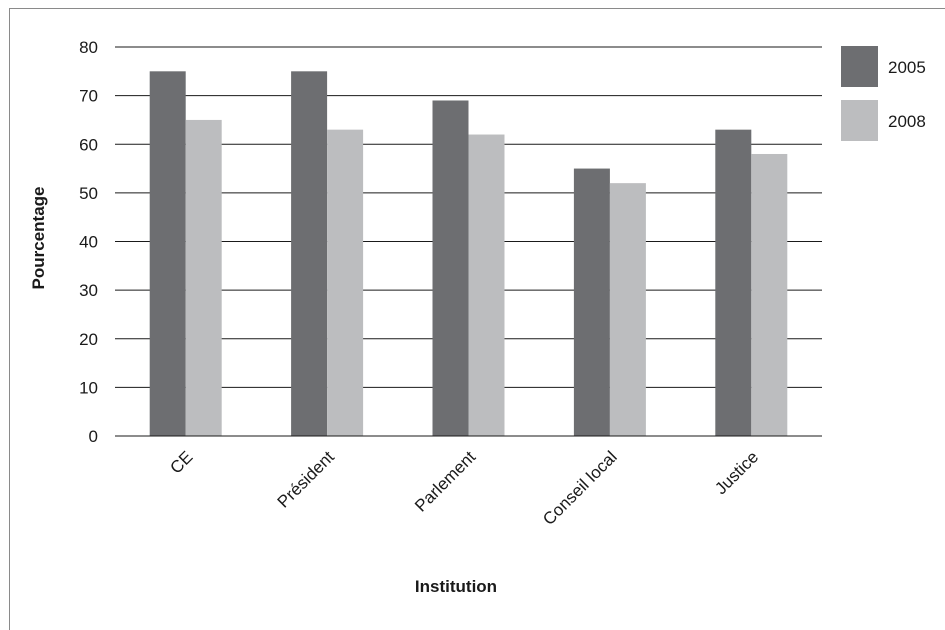 Image resolution: width=945 pixels, height=630 pixels. Describe the element at coordinates (859, 66) in the screenshot. I see `legend-swatch-2005` at that location.